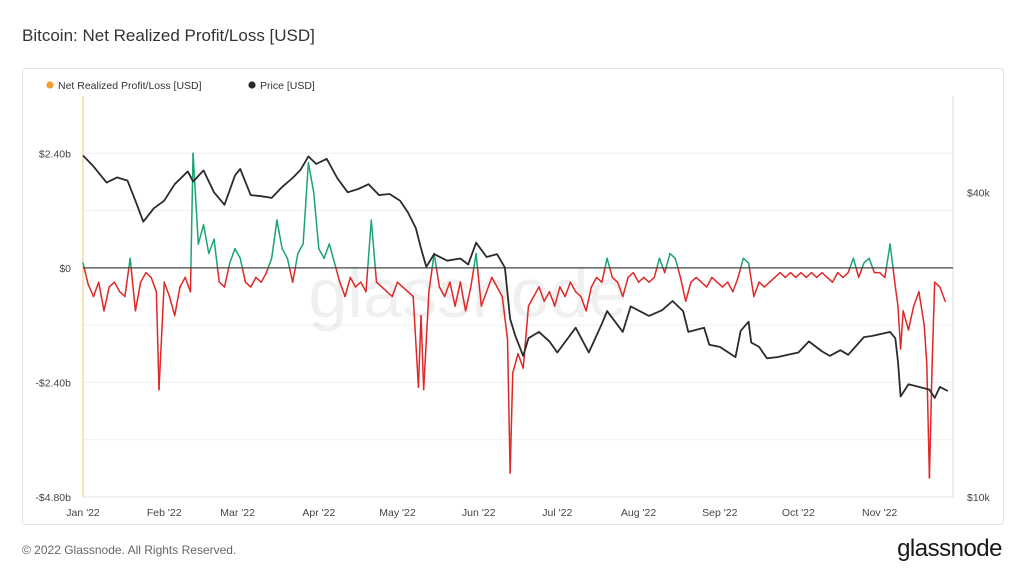  Describe the element at coordinates (130, 86) in the screenshot. I see `legend-label-0: Net Realized Profit/Loss [USD]` at that location.